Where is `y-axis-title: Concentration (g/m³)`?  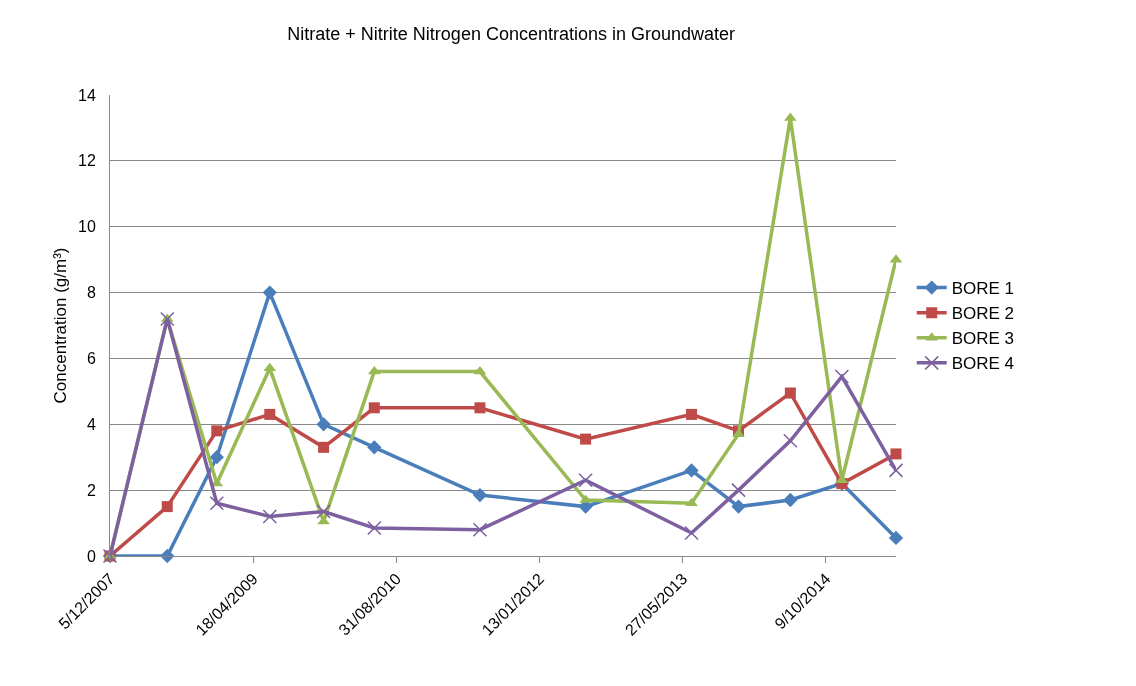
y-axis-title: Concentration (g/m³) is located at coordinates (60, 325).